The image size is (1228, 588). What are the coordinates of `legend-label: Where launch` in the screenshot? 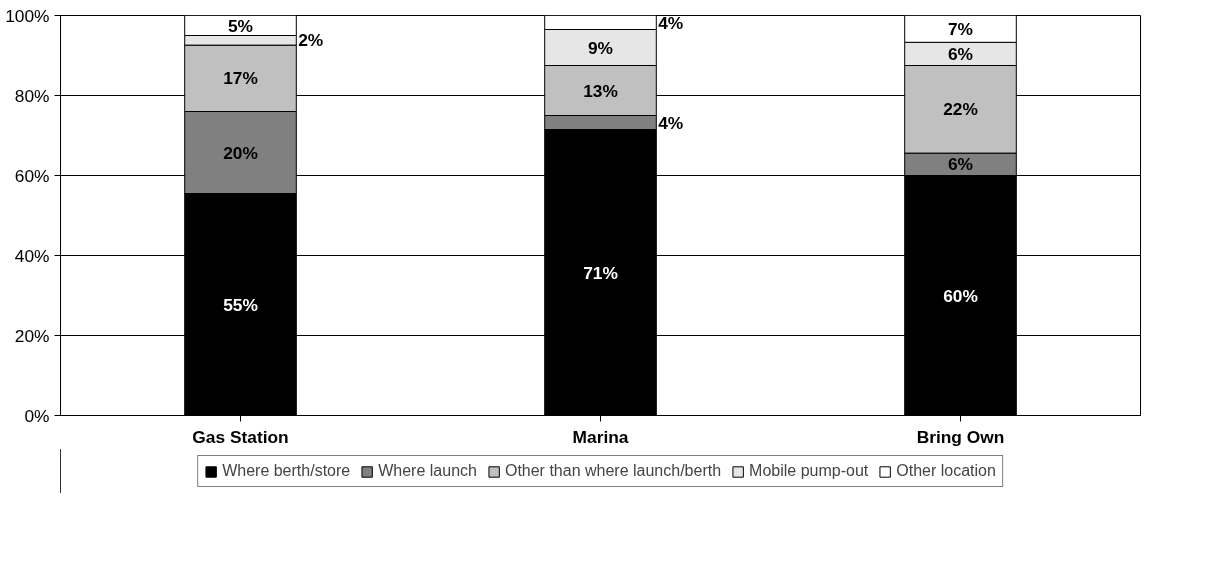 It's located at (427, 471).